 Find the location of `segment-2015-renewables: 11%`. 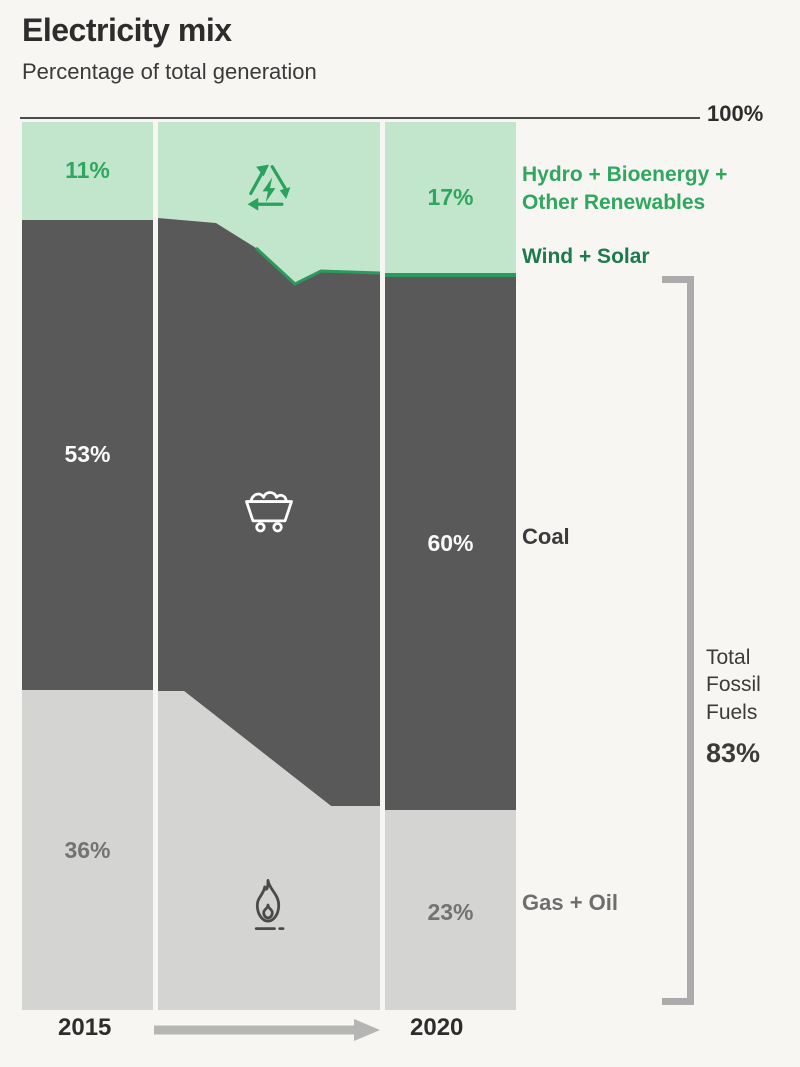

segment-2015-renewables: 11% is located at coordinates (87, 171).